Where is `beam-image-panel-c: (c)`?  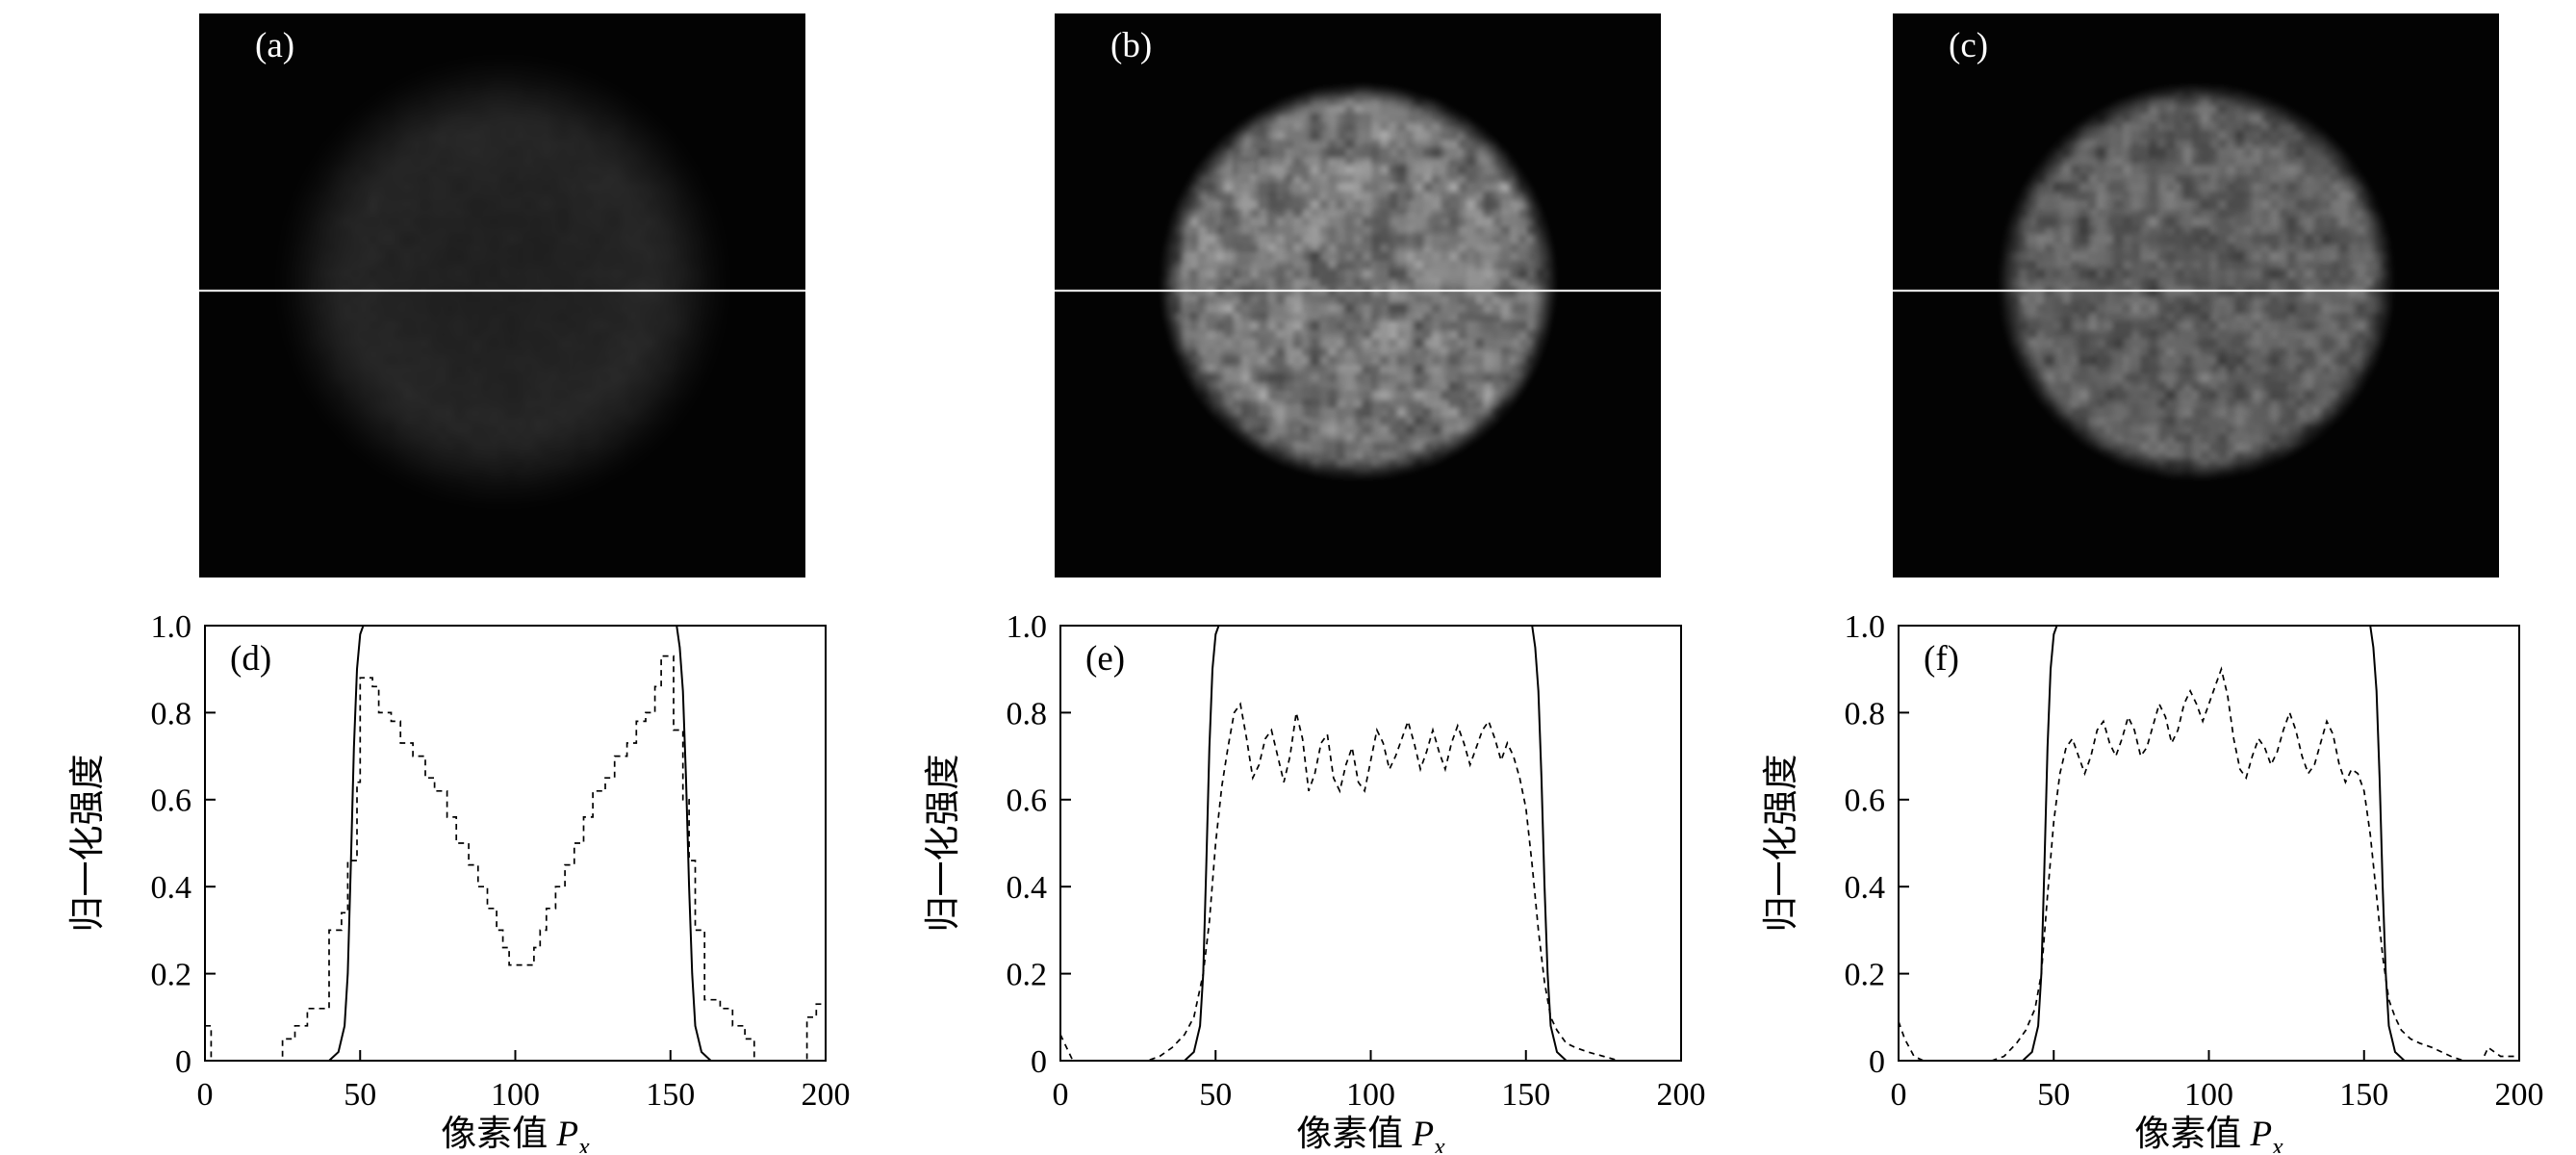
beam-image-panel-c: (c) is located at coordinates (2196, 295).